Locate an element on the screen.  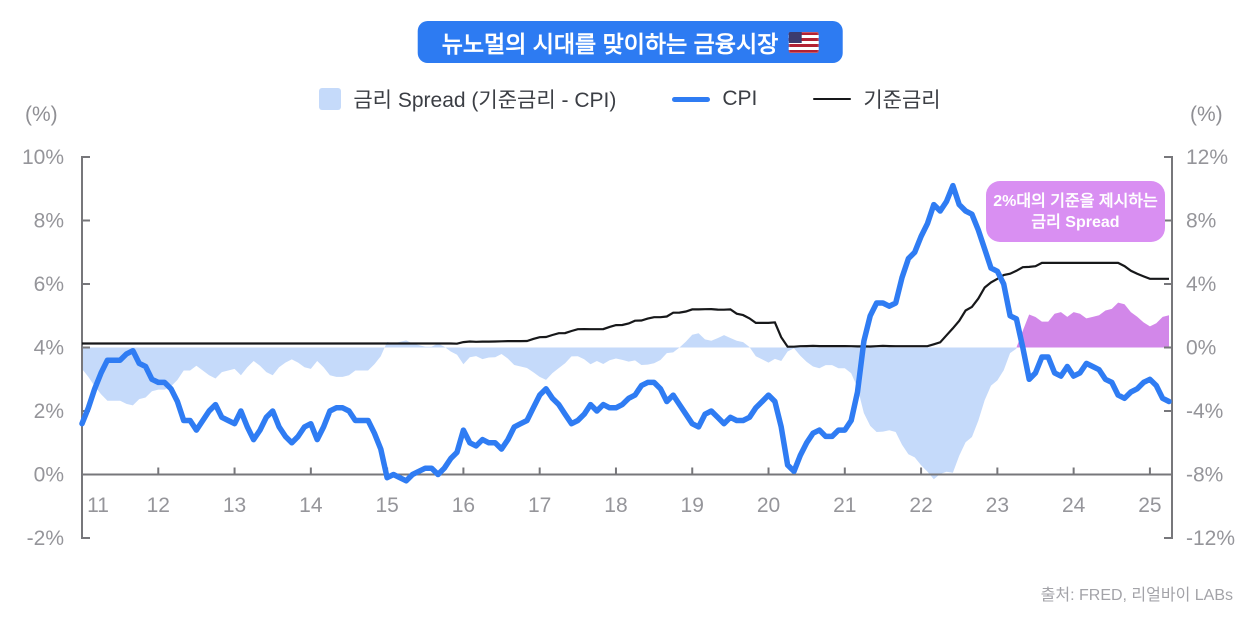
left-tick-label: 0% is located at coordinates (49, 475).